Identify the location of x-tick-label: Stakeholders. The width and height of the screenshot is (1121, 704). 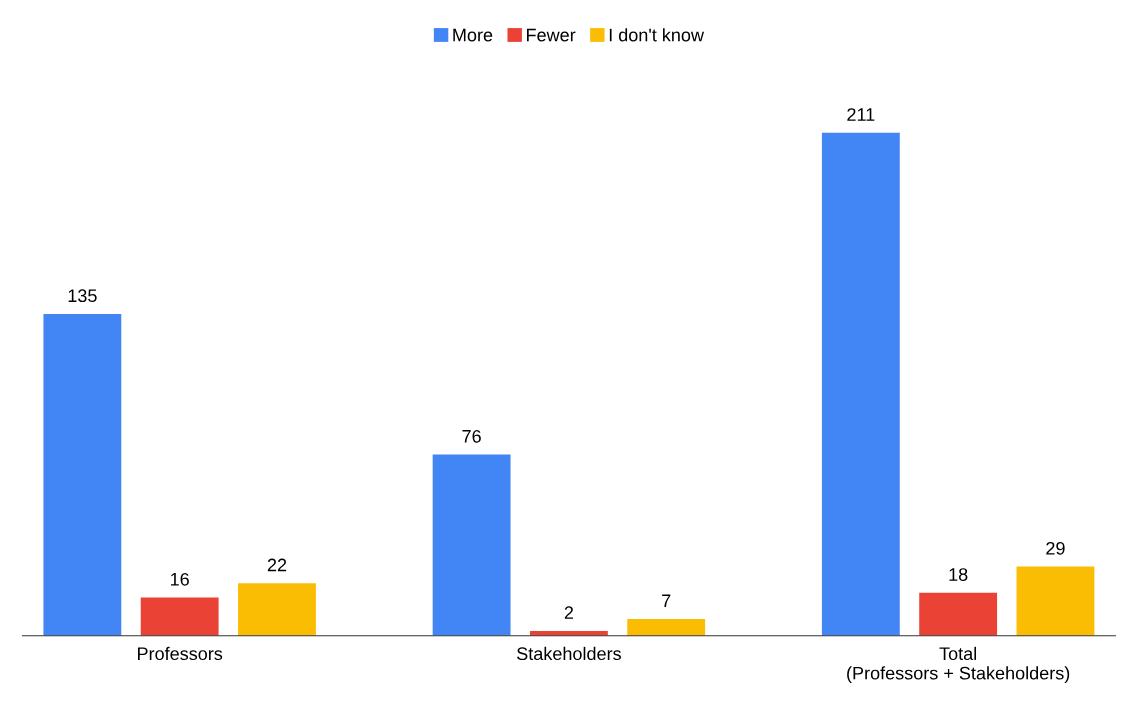
(569, 653).